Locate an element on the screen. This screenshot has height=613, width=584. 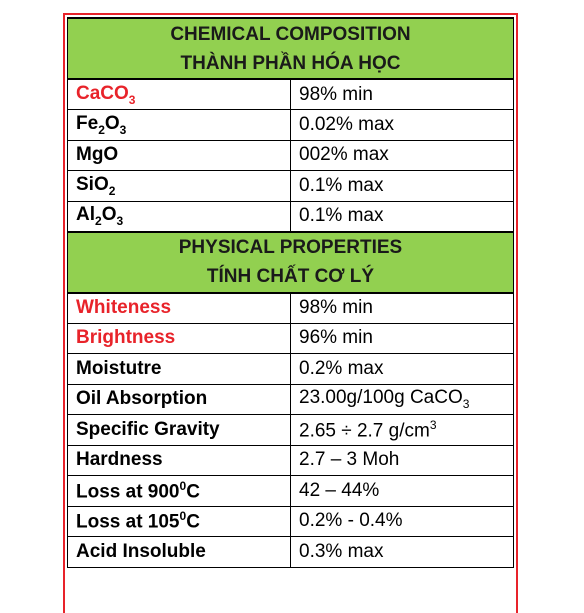
property-row: Loss at 9000C 42 – 44% is located at coordinates (290, 491).